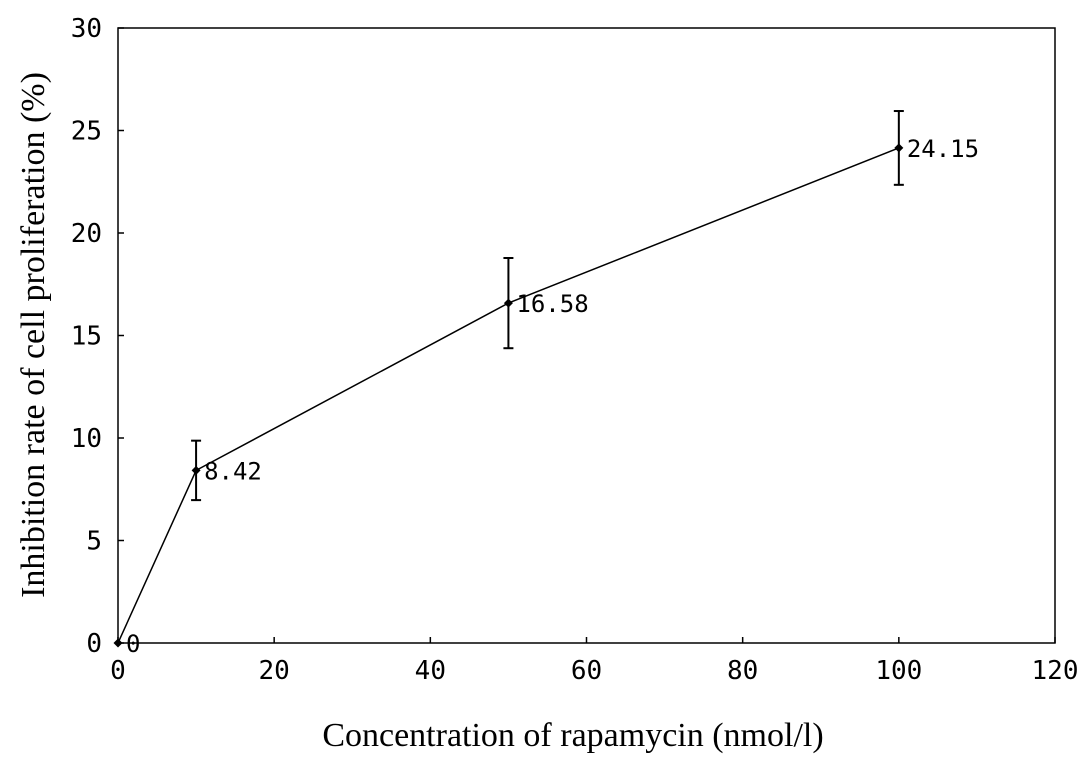  Describe the element at coordinates (86, 234) in the screenshot. I see `y-tick-label: 20` at that location.